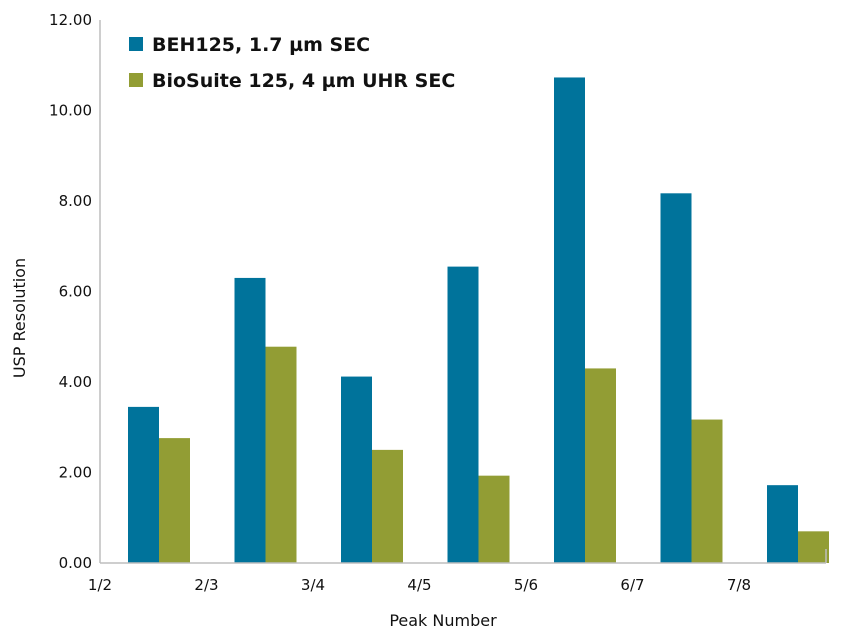 The width and height of the screenshot is (846, 634). Describe the element at coordinates (100, 585) in the screenshot. I see `x-tick-label: 1/2` at that location.